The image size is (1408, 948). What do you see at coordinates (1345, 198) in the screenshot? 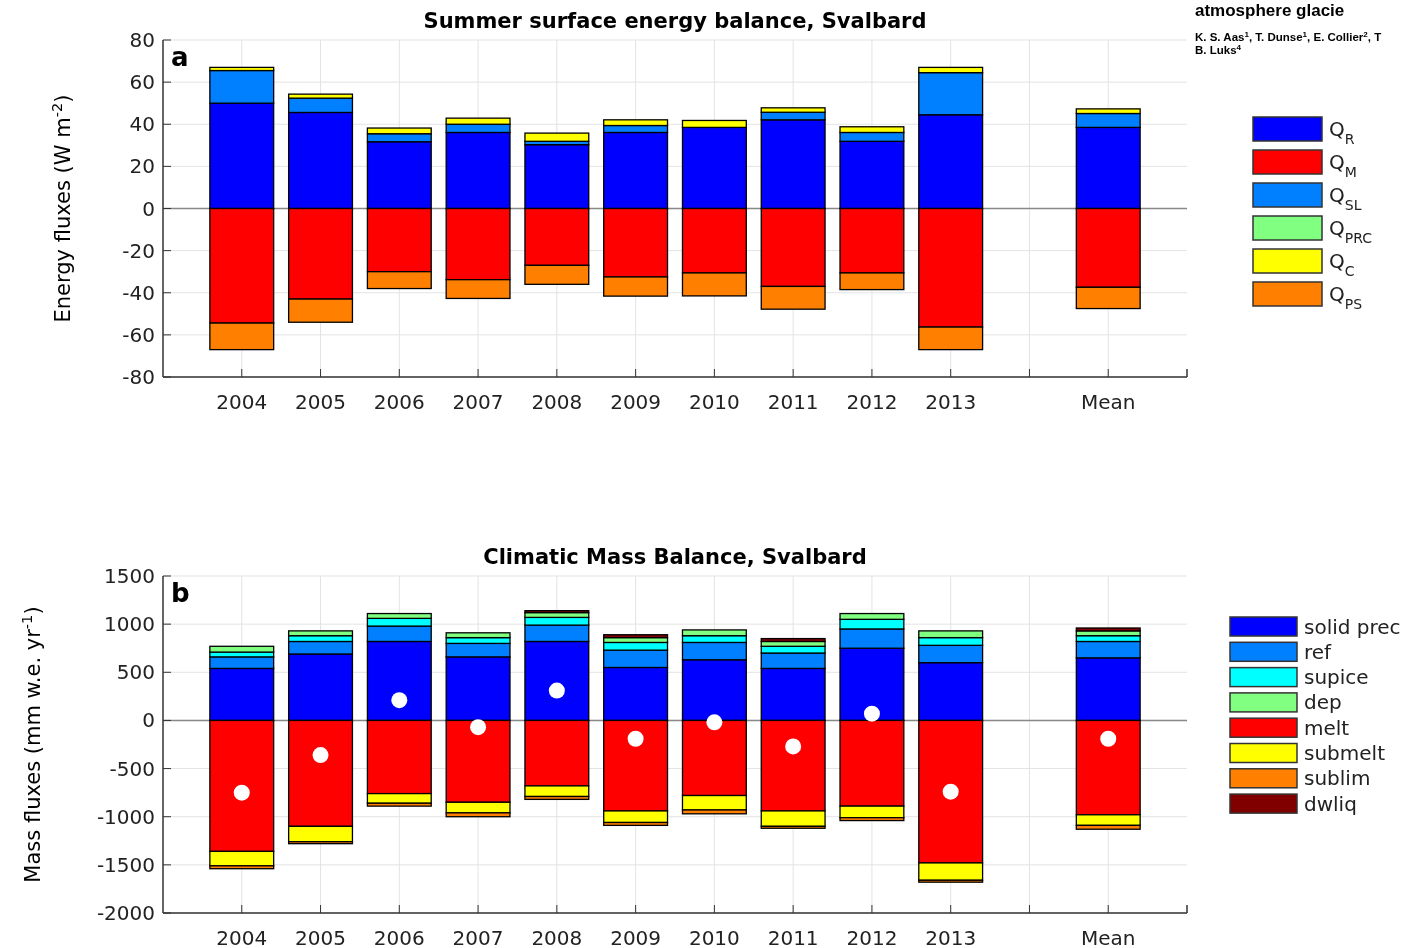
I see `legend-label: Q$_{SL}$` at bounding box center [1345, 198].